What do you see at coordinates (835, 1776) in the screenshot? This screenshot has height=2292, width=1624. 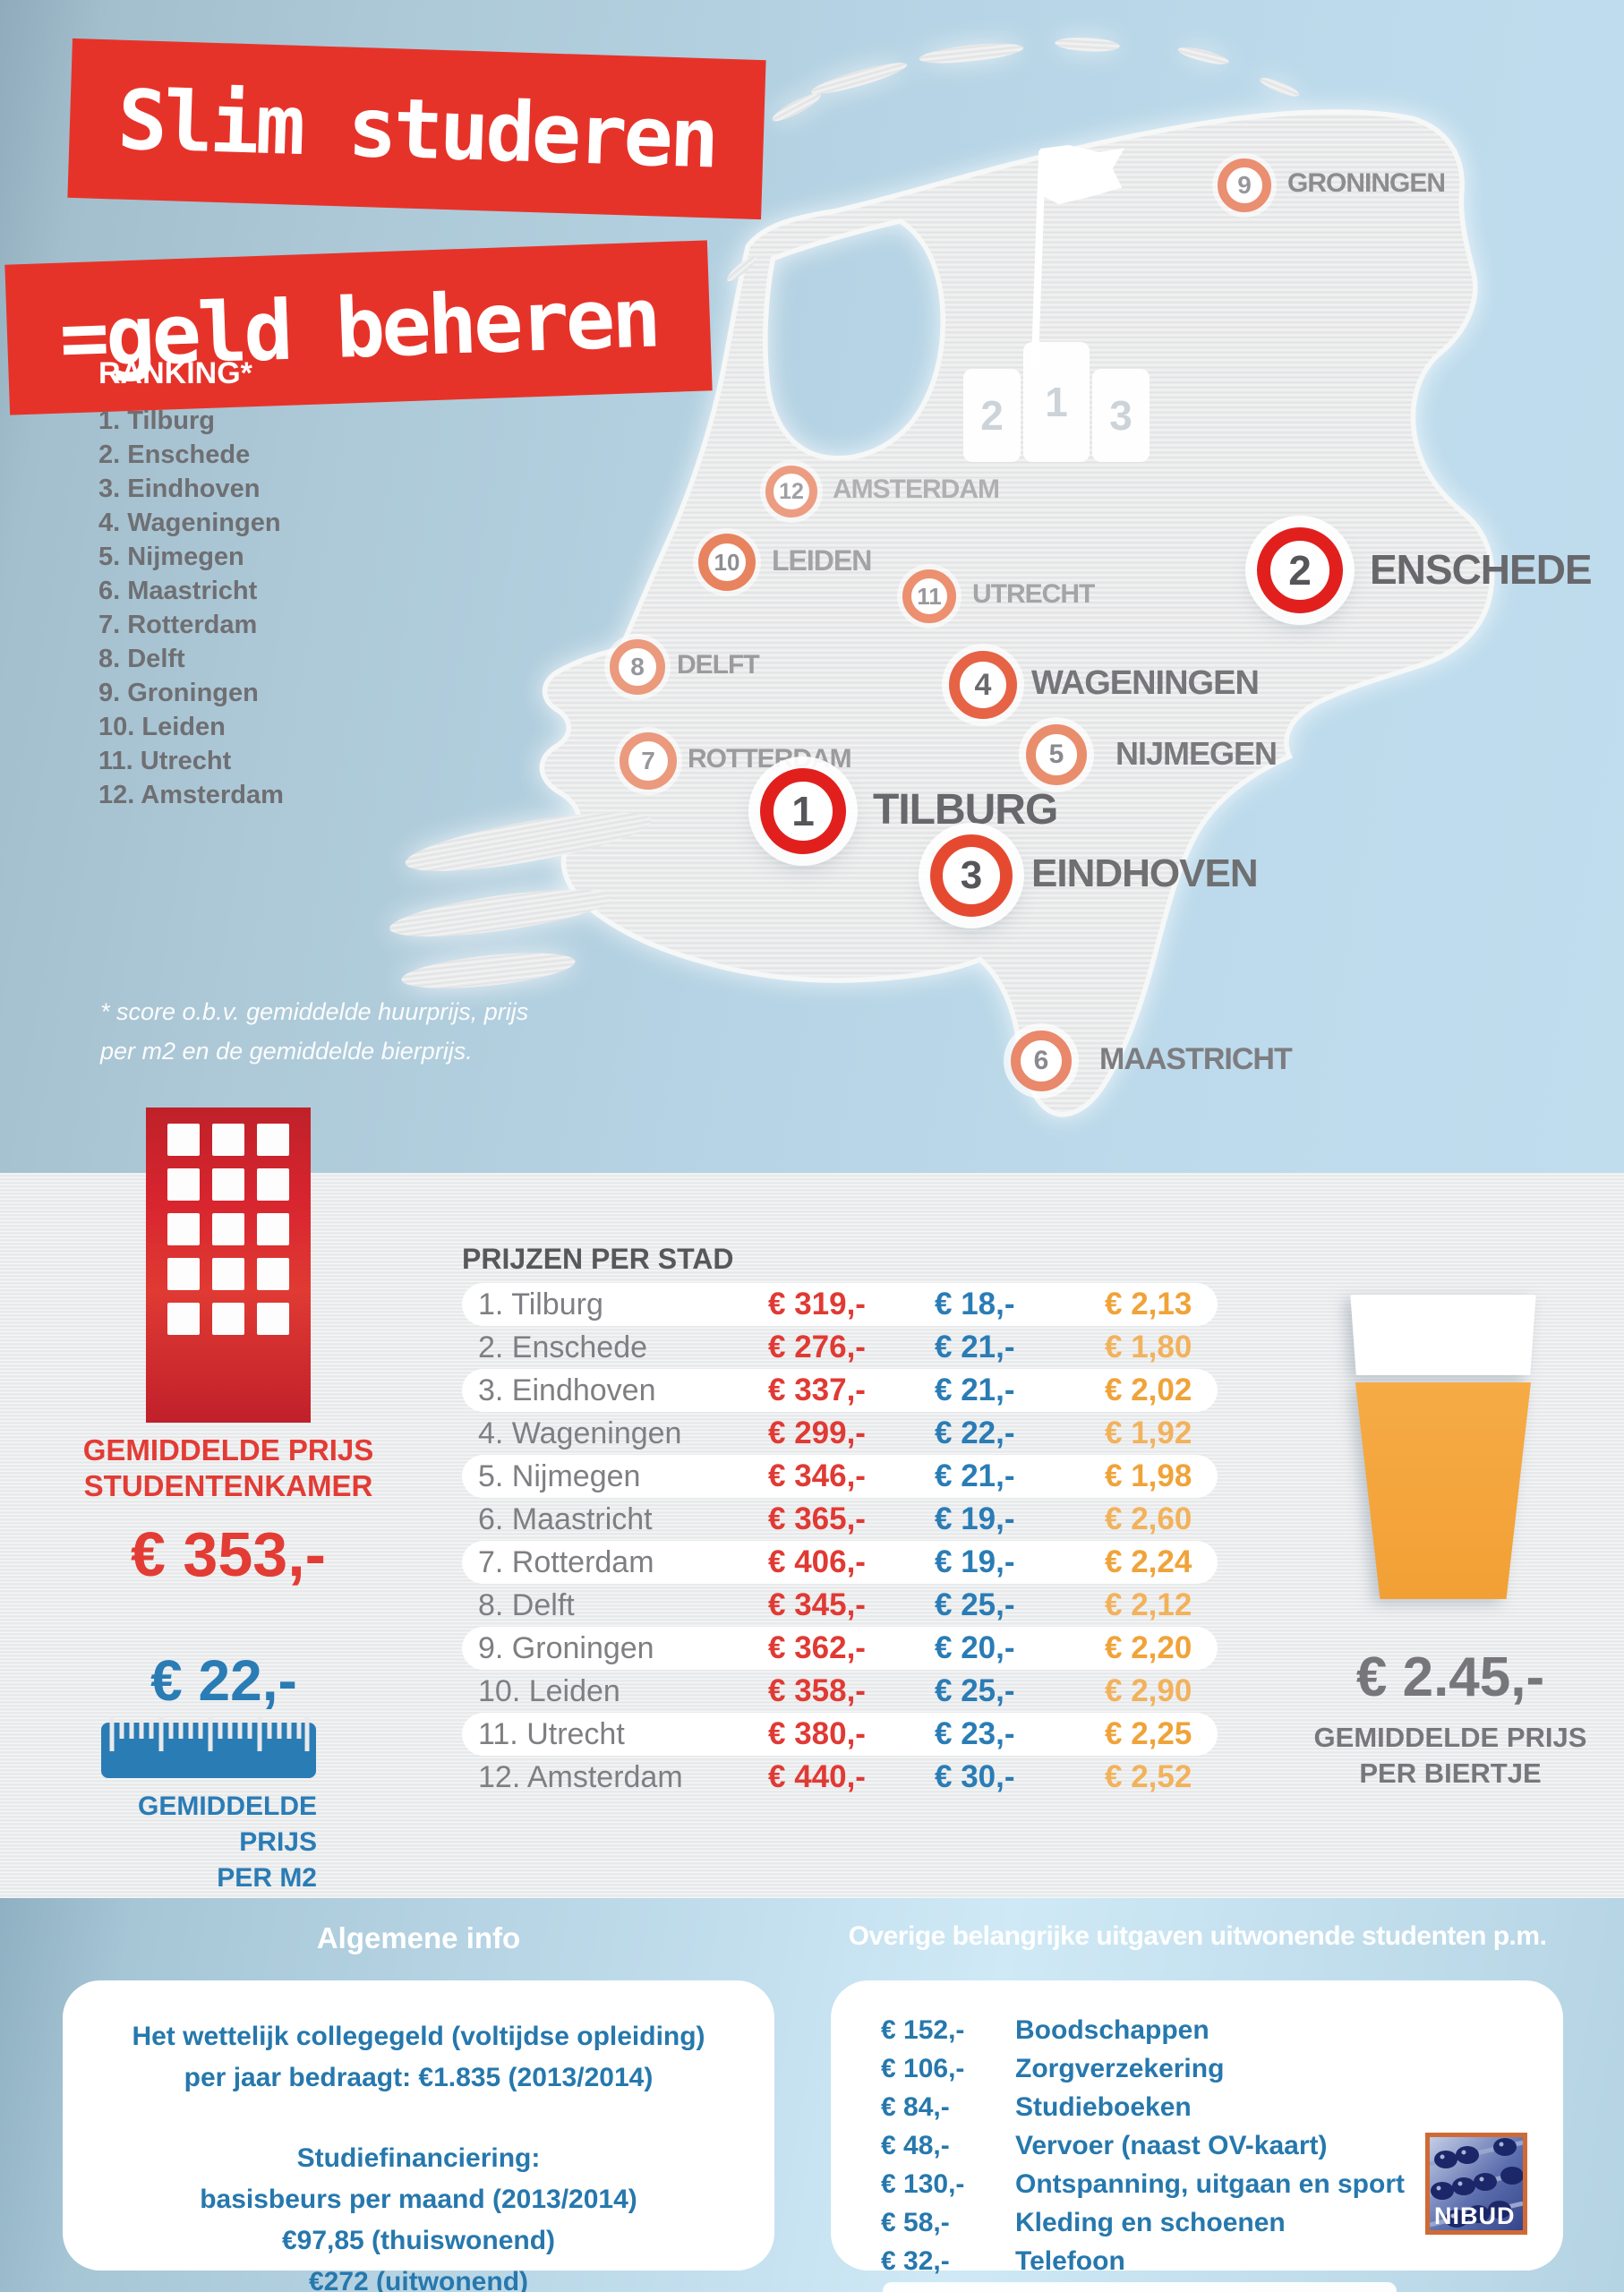 I see `table-row: 12. Amsterdam € 440,- € 30,- € 2,52` at bounding box center [835, 1776].